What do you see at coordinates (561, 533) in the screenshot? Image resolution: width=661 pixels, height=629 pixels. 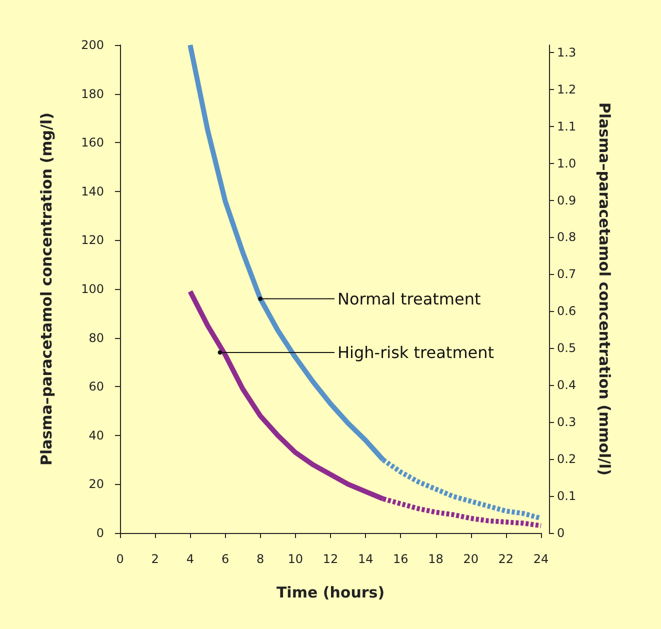 I see `y2-tick-label: 0` at bounding box center [561, 533].